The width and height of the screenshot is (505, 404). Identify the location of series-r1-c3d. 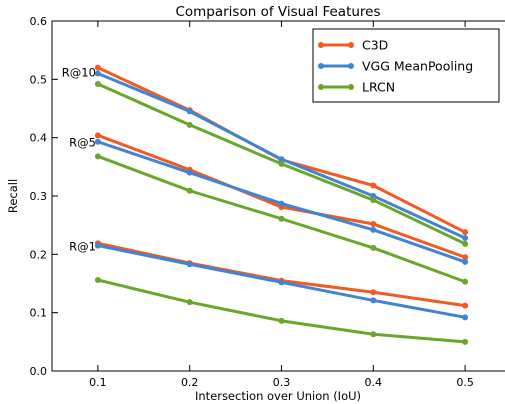
(281, 274).